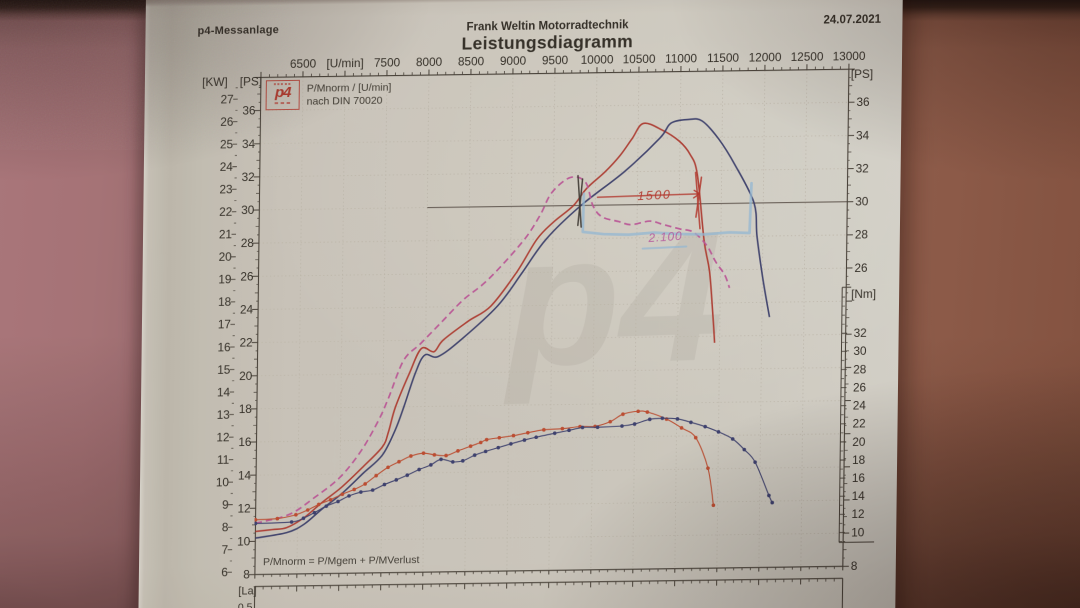  Describe the element at coordinates (303, 64) in the screenshot. I see `svg-text: 6500` at that location.